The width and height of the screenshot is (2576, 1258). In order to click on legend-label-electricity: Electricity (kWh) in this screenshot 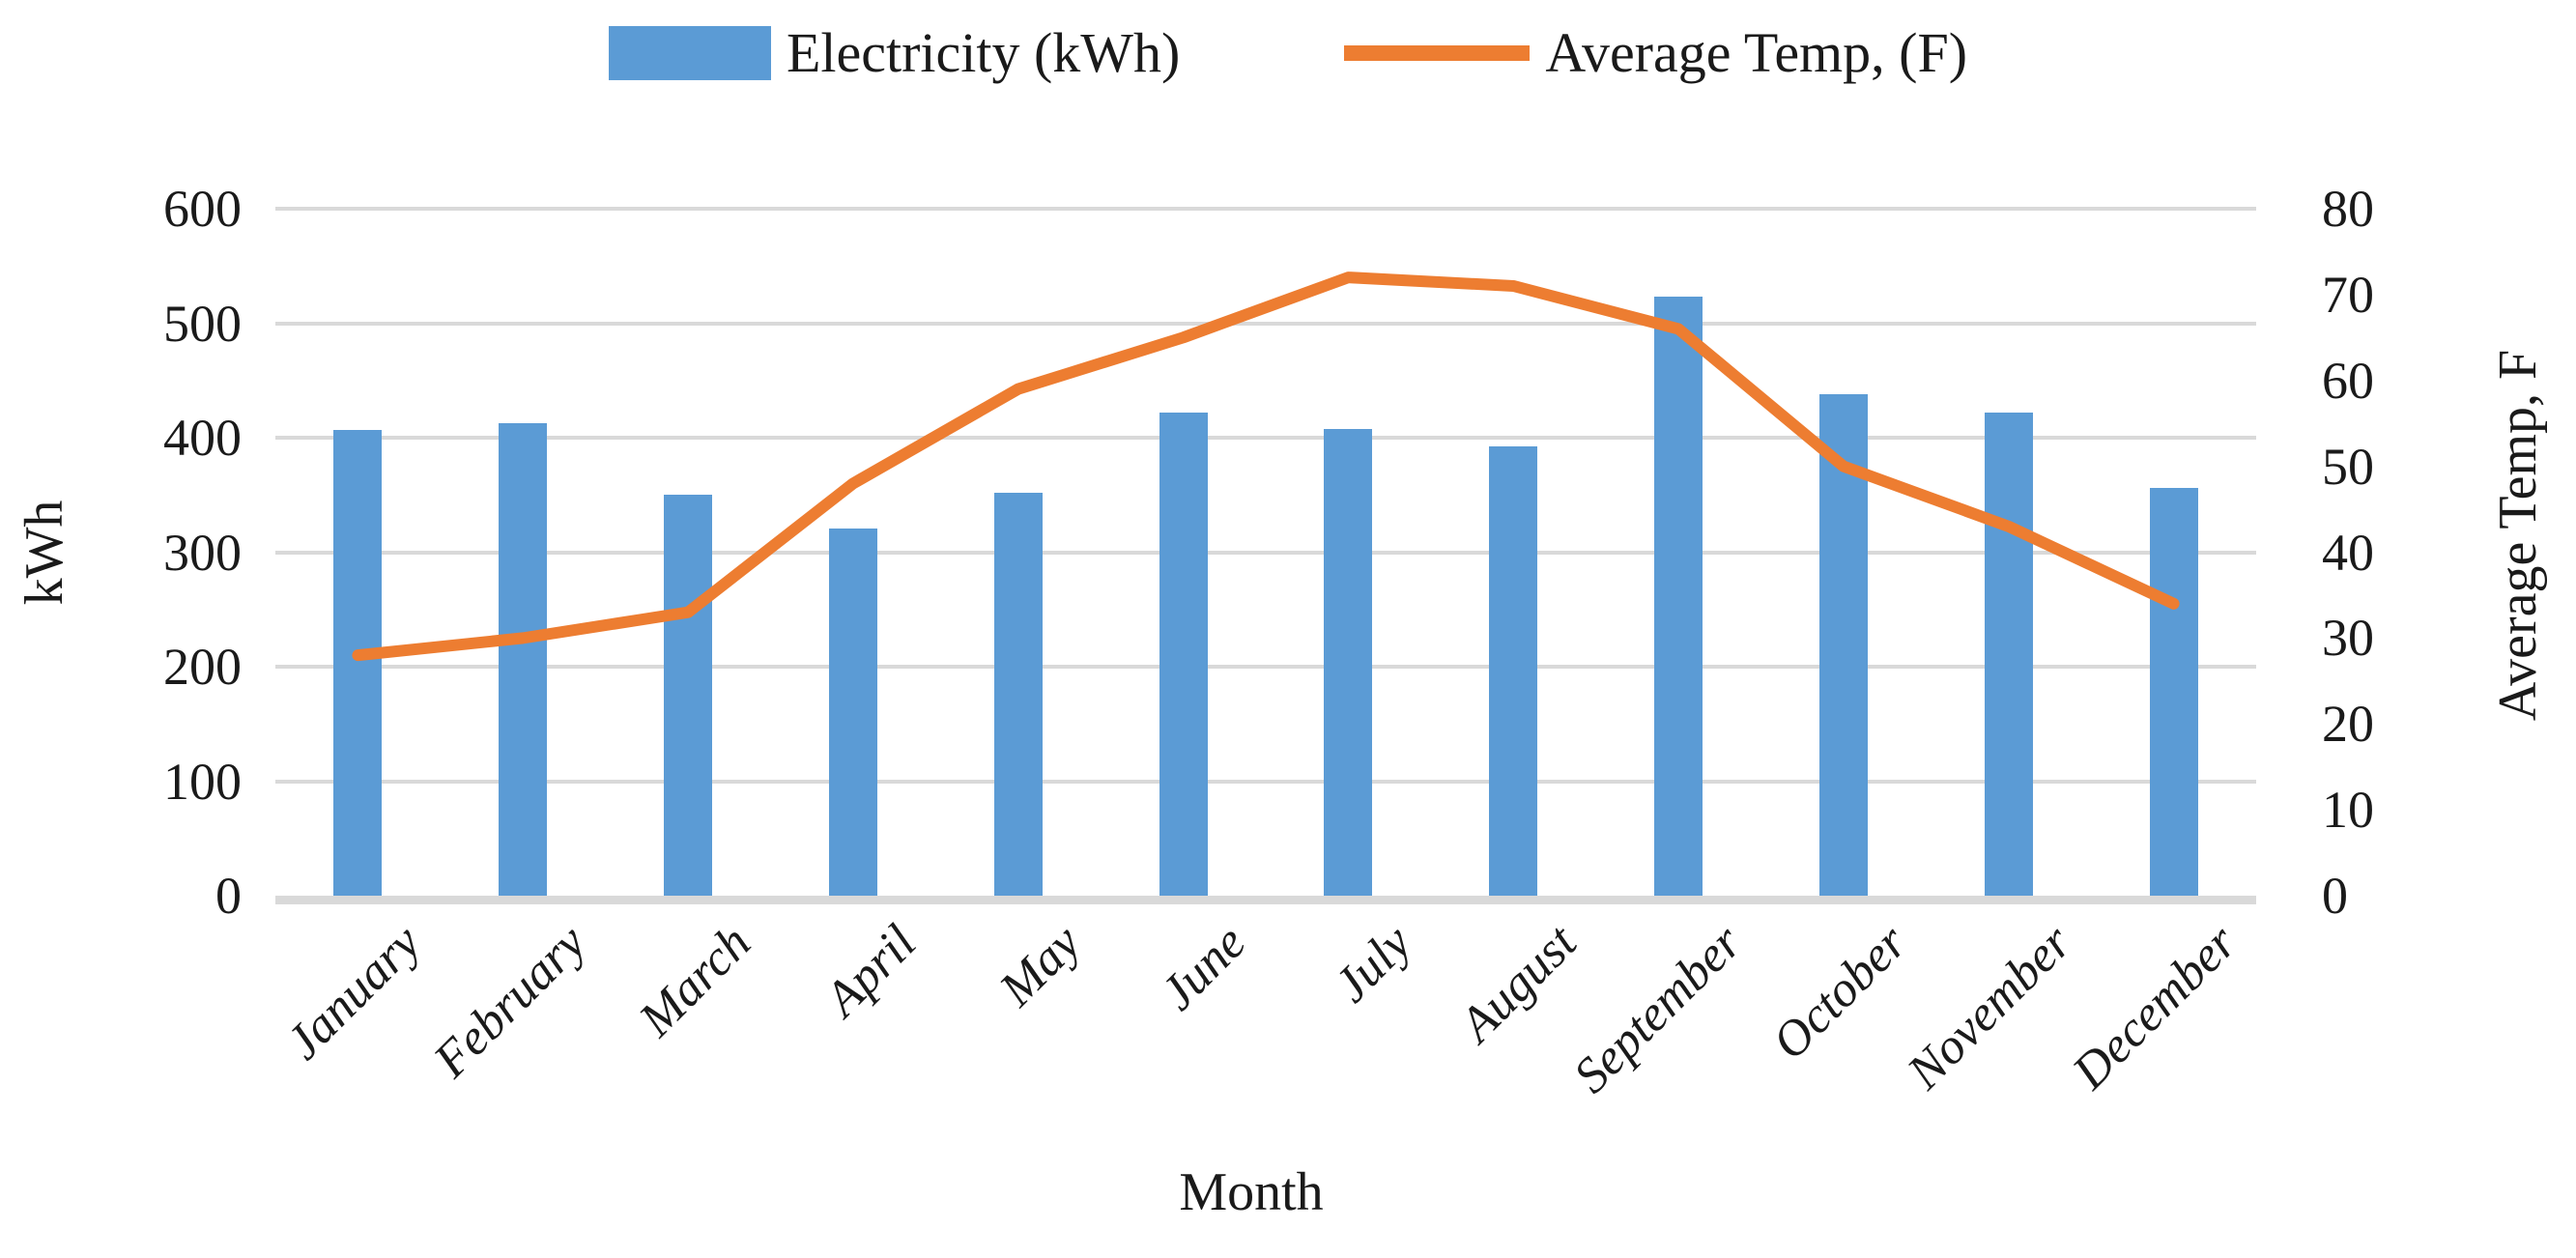, I will do `click(984, 53)`.